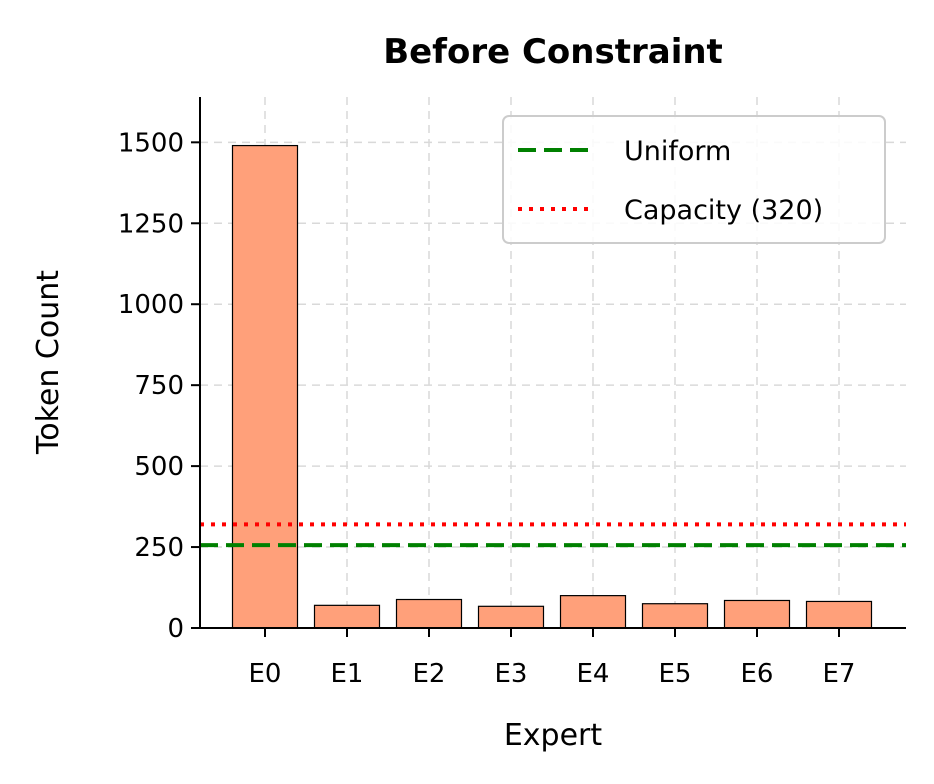 This screenshot has height=784, width=934. Describe the element at coordinates (839, 614) in the screenshot. I see `bar-e7` at that location.